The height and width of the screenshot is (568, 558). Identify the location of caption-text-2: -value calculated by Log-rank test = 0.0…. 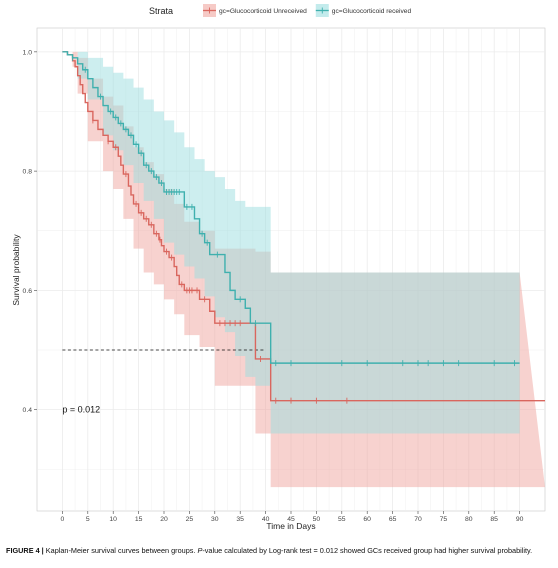
(367, 550).